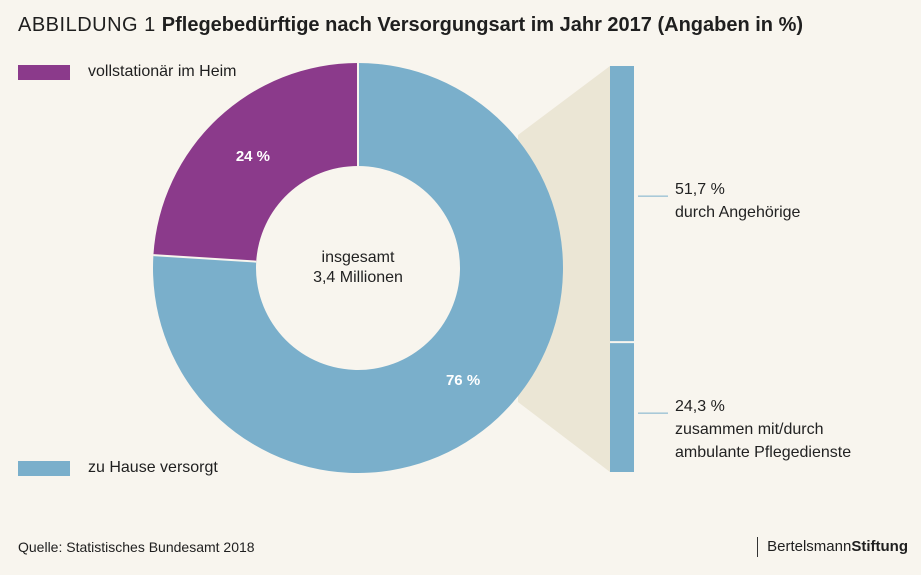 This screenshot has width=921, height=575. I want to click on legend-label-heim: vollstationär im Heim, so click(162, 71).